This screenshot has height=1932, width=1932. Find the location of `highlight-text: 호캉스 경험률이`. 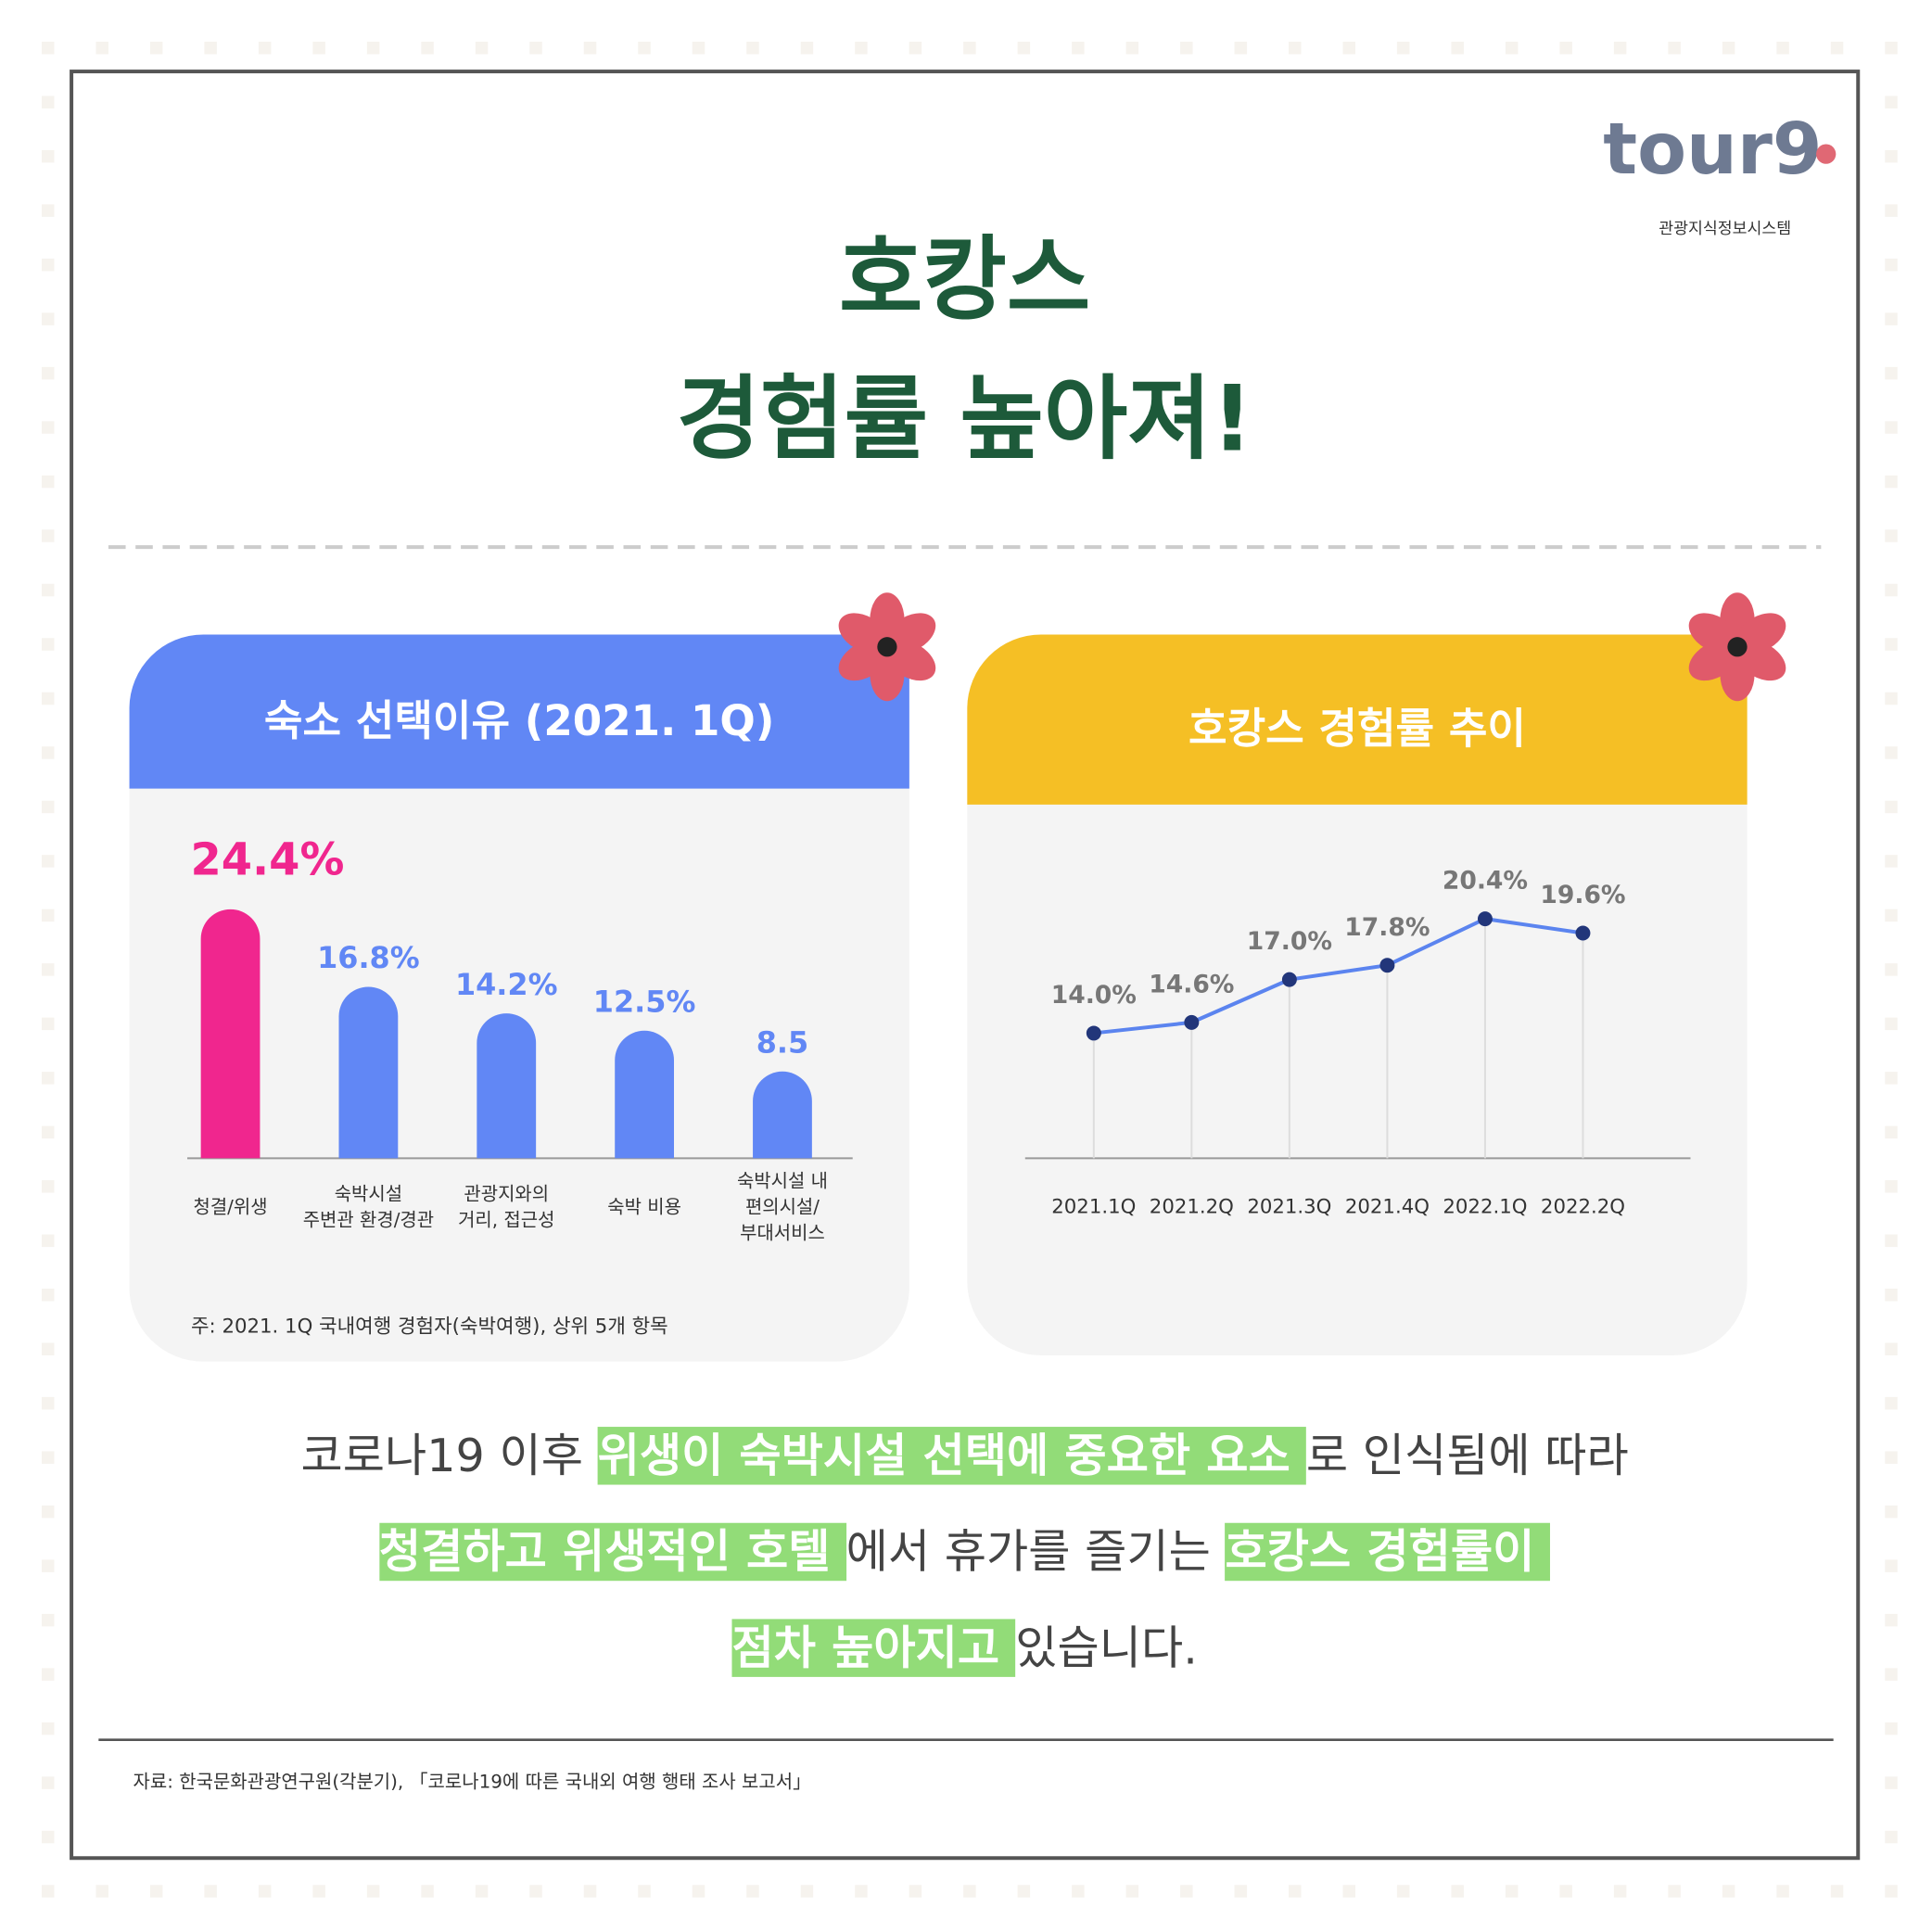

highlight-text: 호캉스 경험률이 is located at coordinates (1388, 1552).